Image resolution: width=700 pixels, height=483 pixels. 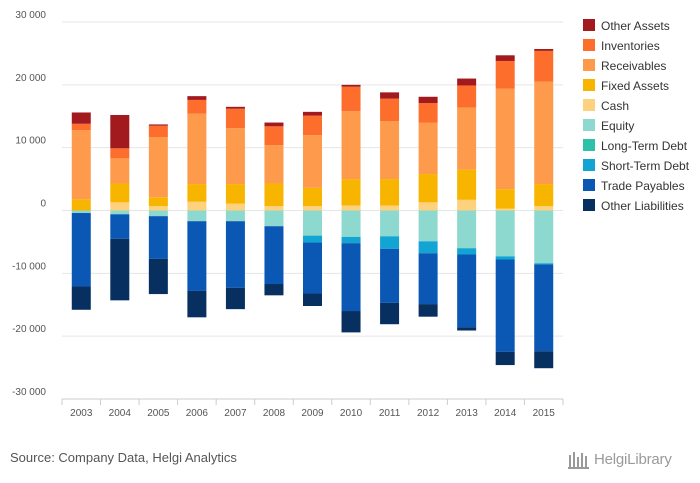 What do you see at coordinates (615, 106) in the screenshot?
I see `legend-label: Cash` at bounding box center [615, 106].